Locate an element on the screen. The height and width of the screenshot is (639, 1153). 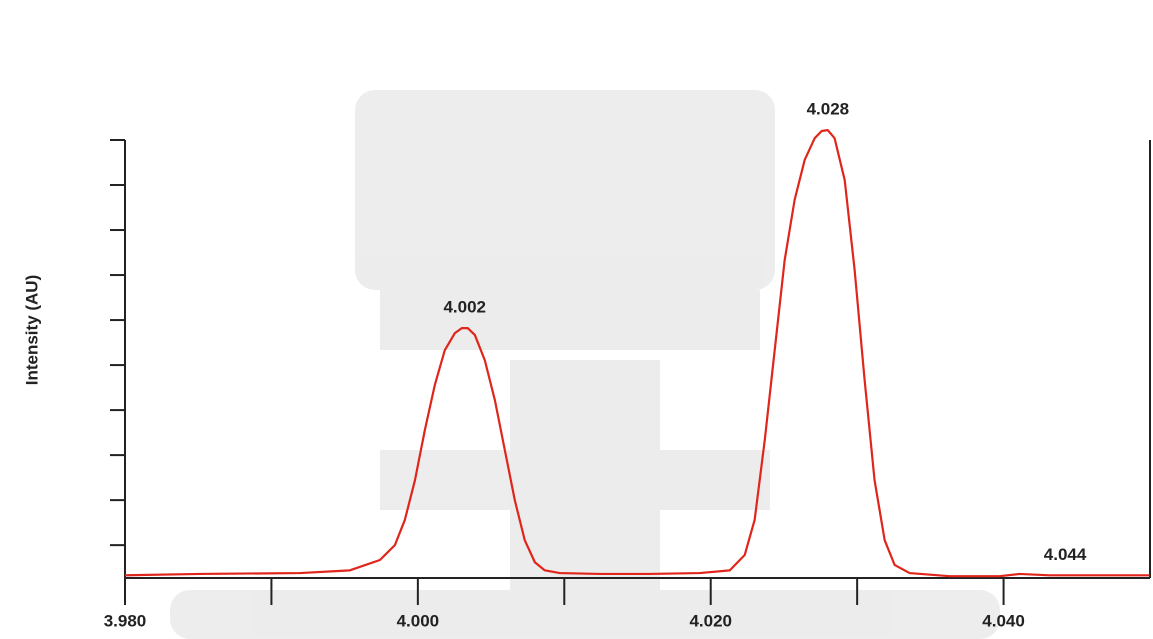
x-tick-label: 3.980 is located at coordinates (125, 620).